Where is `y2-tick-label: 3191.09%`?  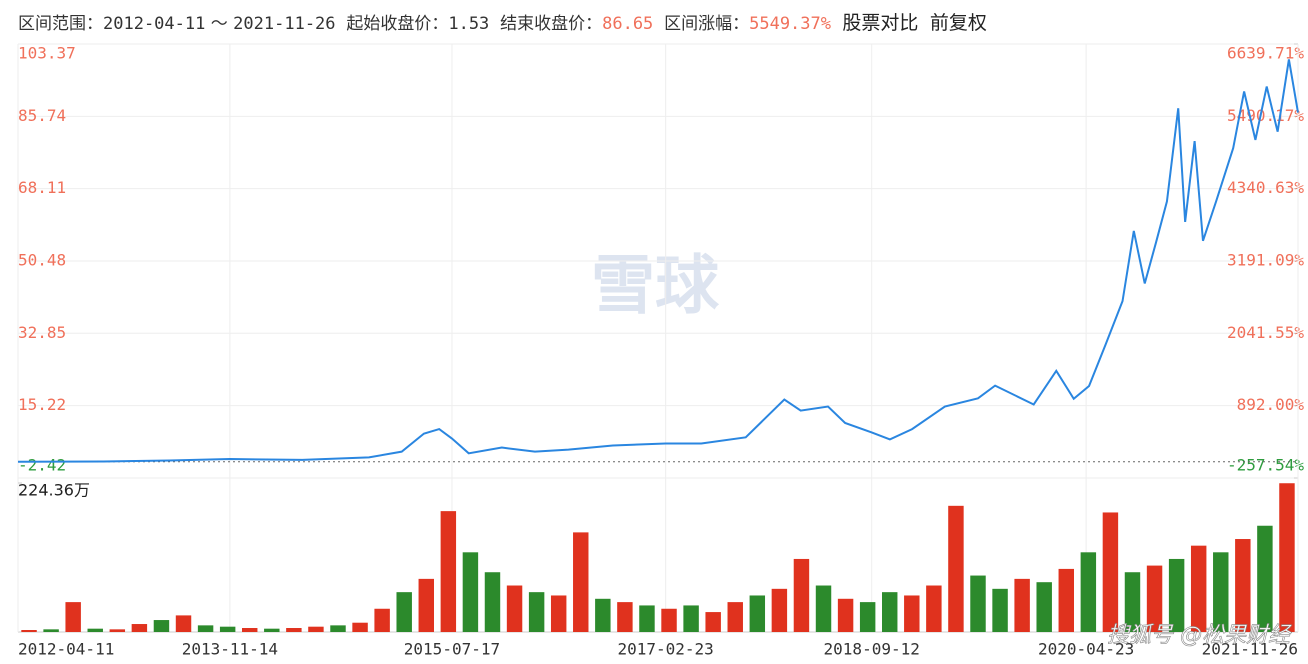
y2-tick-label: 3191.09% is located at coordinates (1265, 259).